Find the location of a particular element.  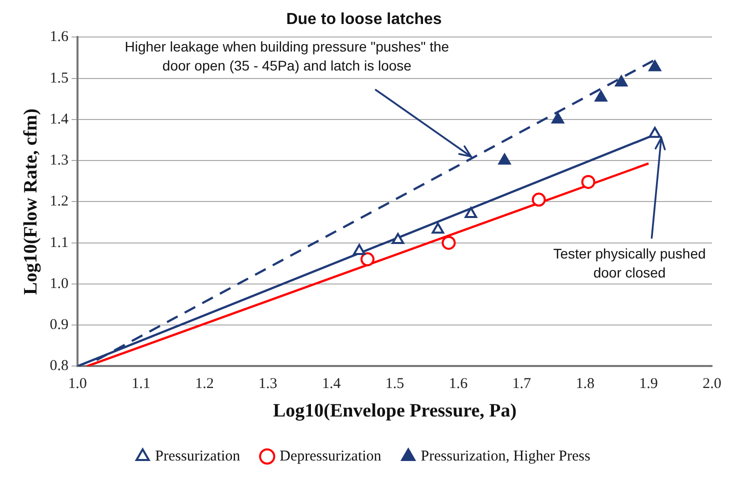

x-tick-label: 1.2 is located at coordinates (204, 384).